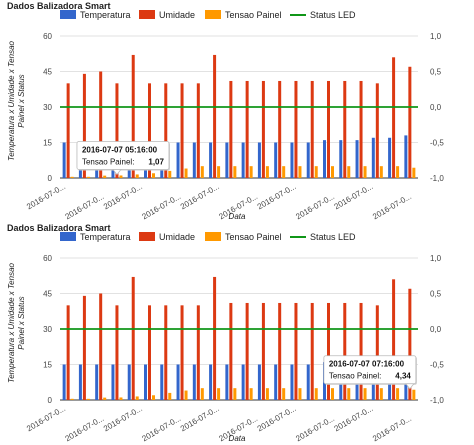 The image size is (474, 445). Describe the element at coordinates (156, 161) in the screenshot. I see `tooltip-value: 1,07` at that location.